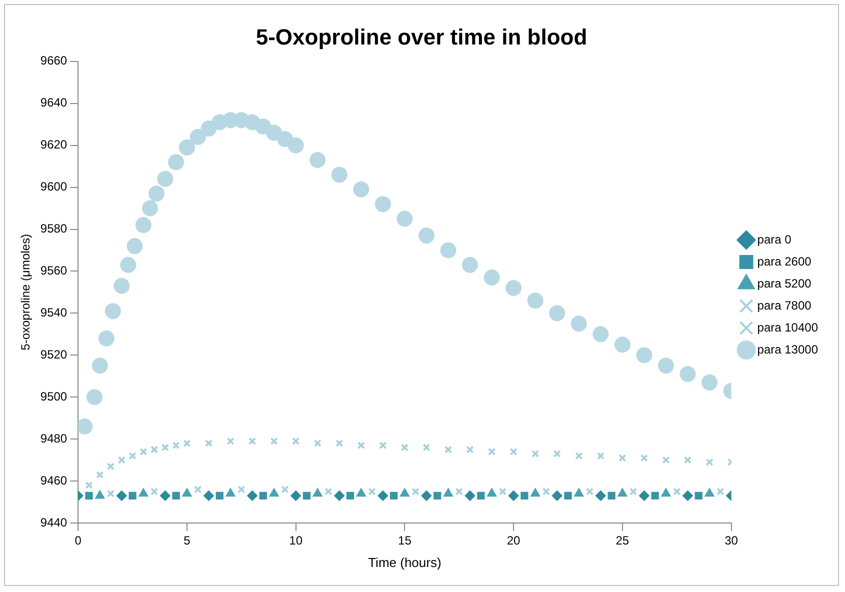 This screenshot has height=592, width=845. I want to click on y-tick-label: 9440, so click(54, 522).